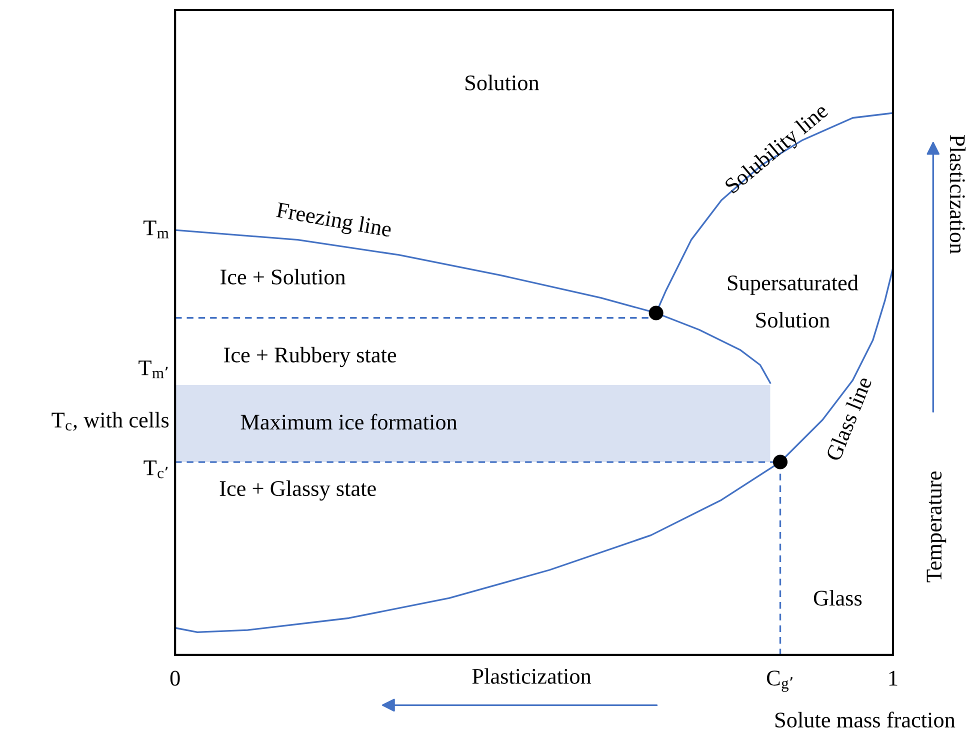 This screenshot has height=747, width=970. I want to click on text: Solution, so click(503, 82).